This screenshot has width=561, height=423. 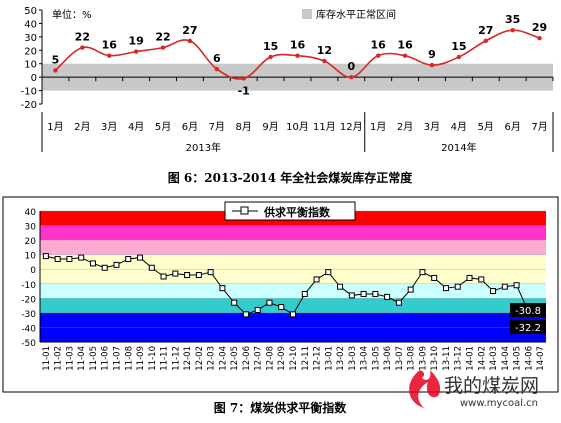 I want to click on x-tick-label: 9月, so click(x=270, y=127).